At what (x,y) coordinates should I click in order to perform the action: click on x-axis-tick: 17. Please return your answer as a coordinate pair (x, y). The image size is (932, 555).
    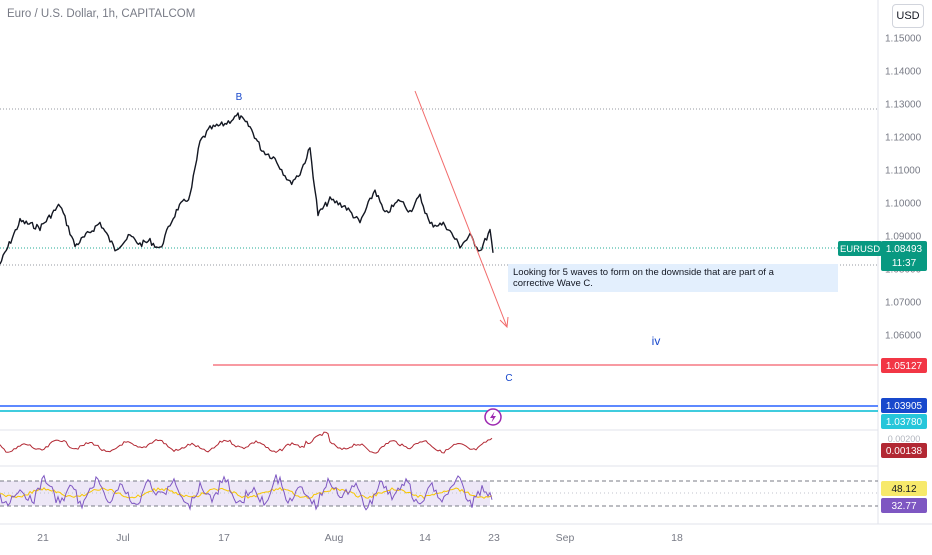
    Looking at the image, I should click on (224, 538).